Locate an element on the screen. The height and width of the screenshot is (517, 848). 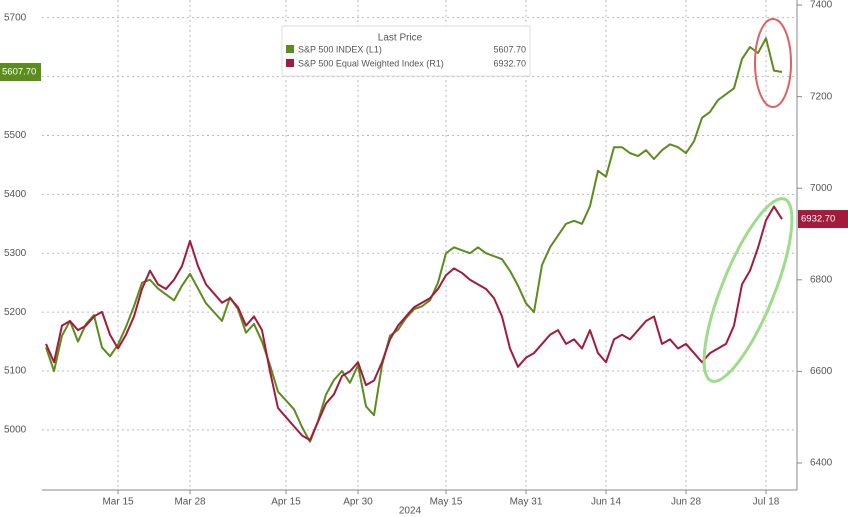
y2-tick-label: 7000 is located at coordinates (821, 188).